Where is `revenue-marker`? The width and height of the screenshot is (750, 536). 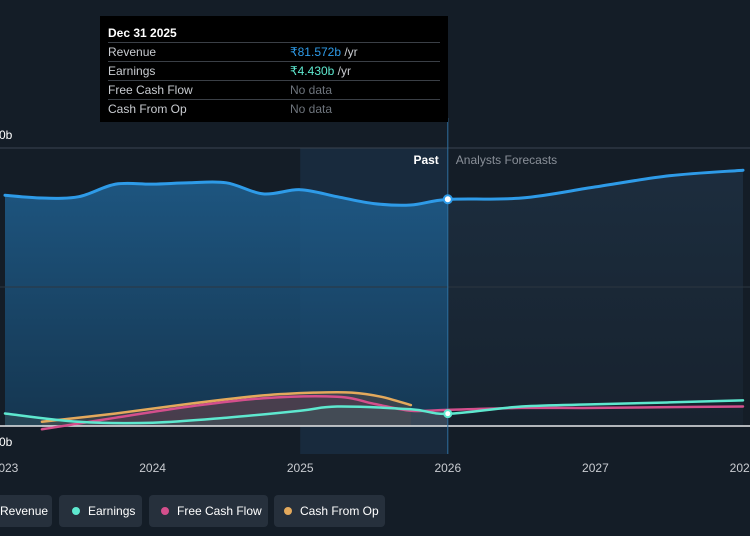
revenue-marker is located at coordinates (447, 199).